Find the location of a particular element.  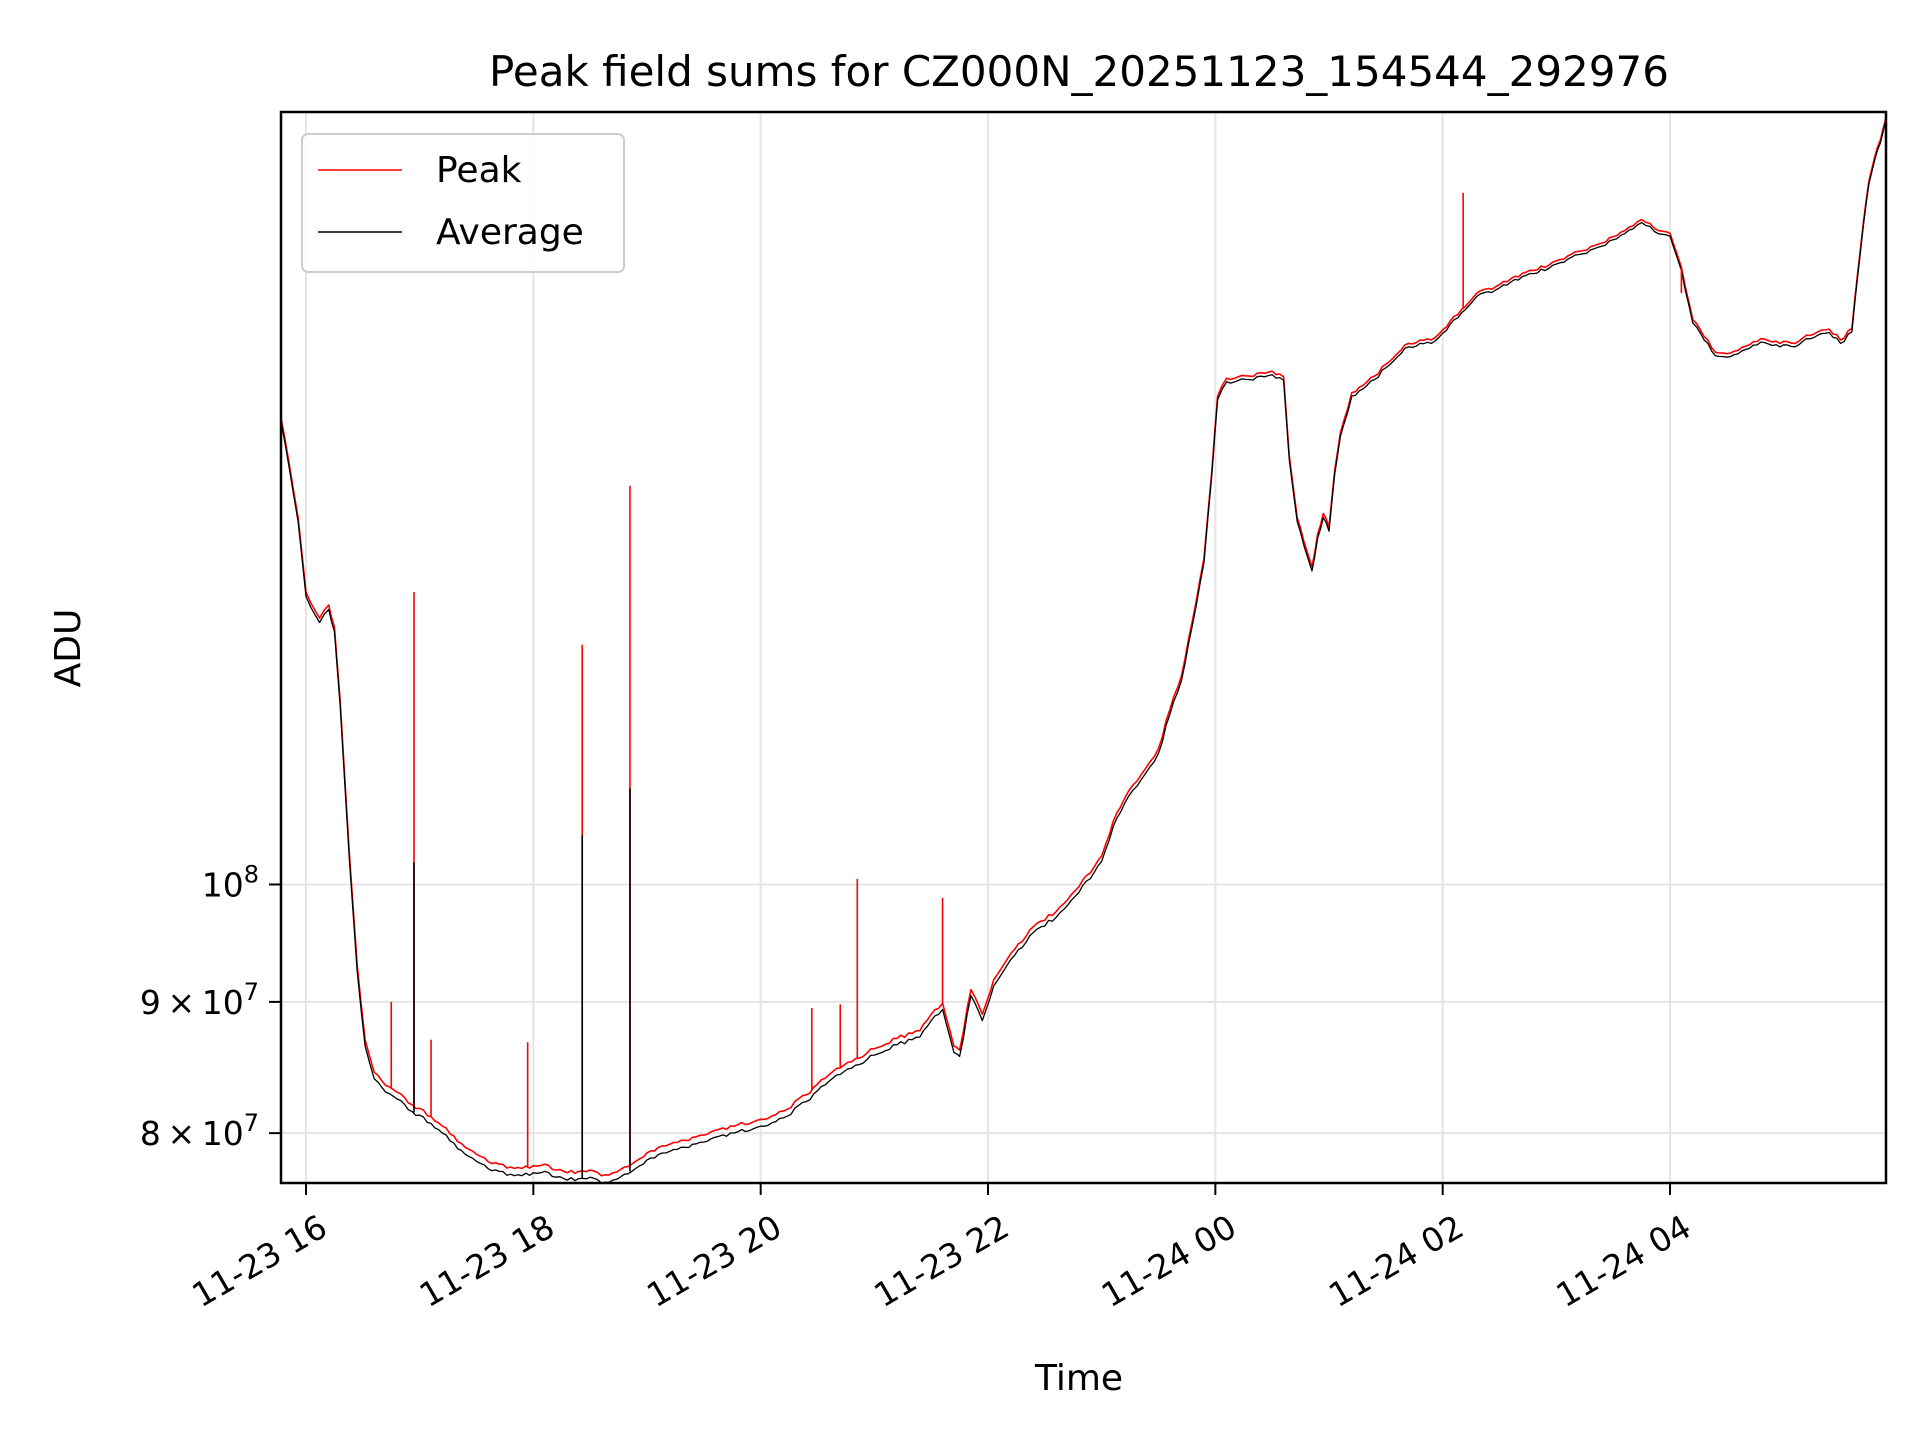

x-axis-label: Time is located at coordinates (1078, 1378).